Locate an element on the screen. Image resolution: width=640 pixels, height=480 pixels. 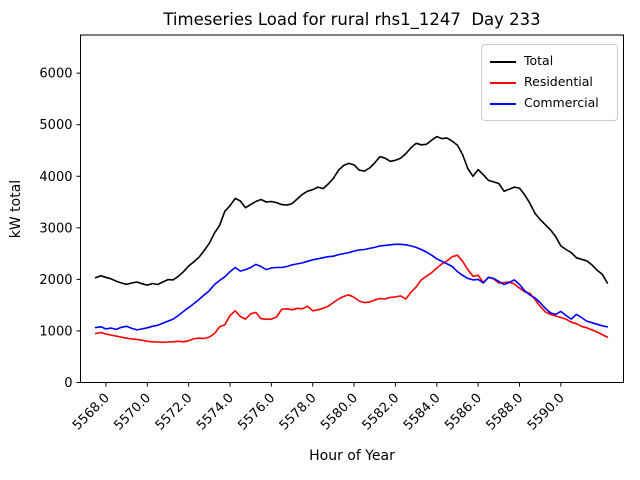
y-tick-label: 4000 is located at coordinates (55, 177).